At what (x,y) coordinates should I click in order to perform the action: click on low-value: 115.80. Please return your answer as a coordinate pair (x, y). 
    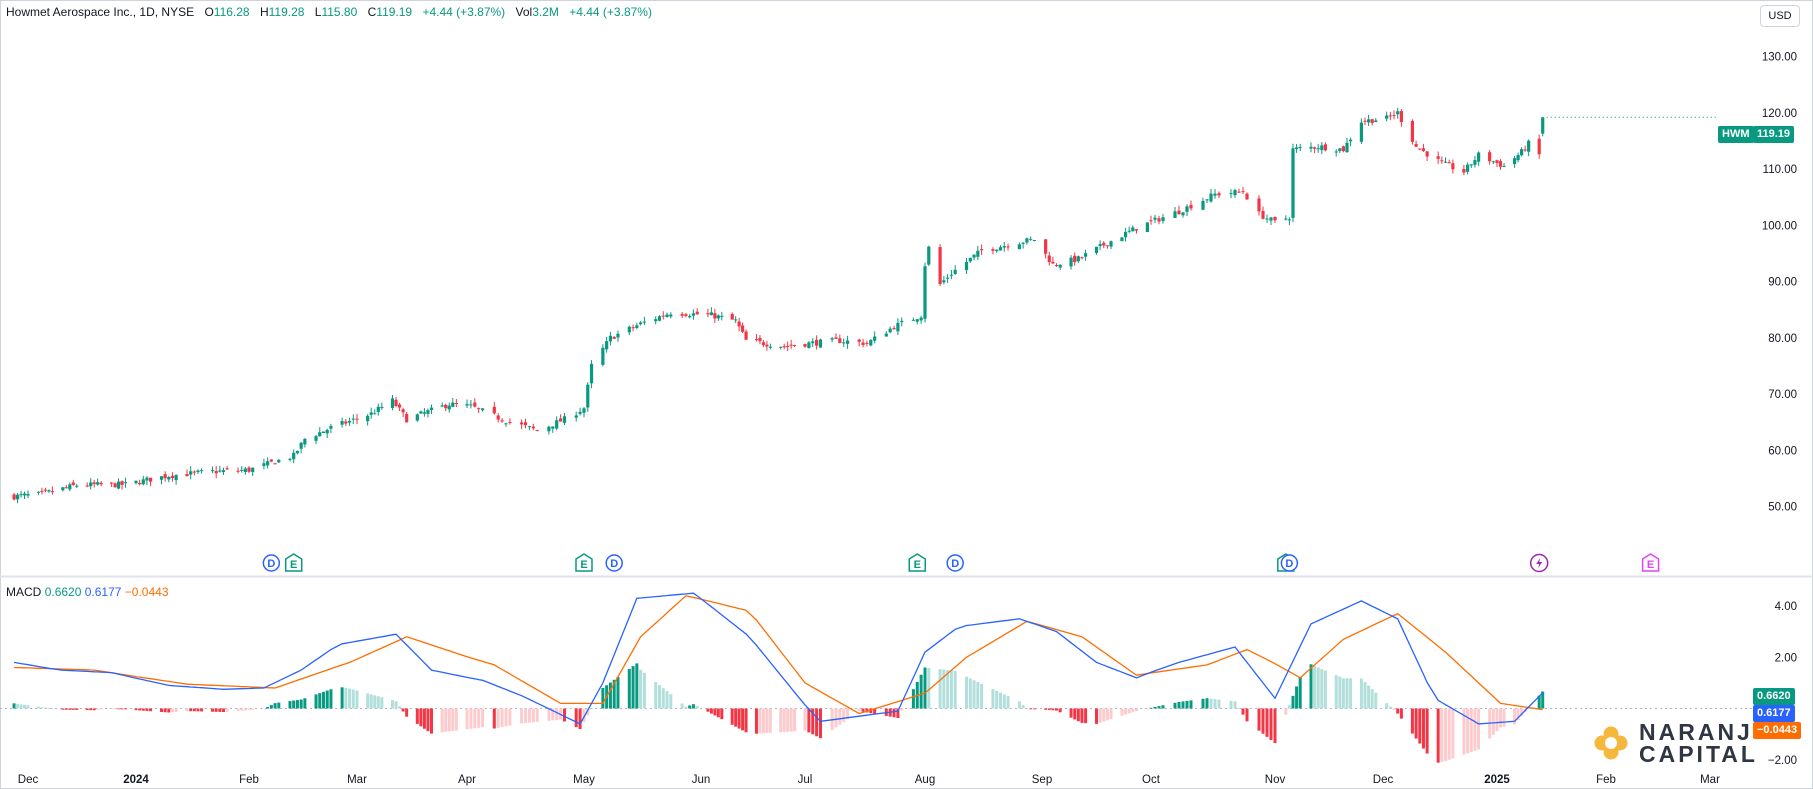
    Looking at the image, I should click on (339, 12).